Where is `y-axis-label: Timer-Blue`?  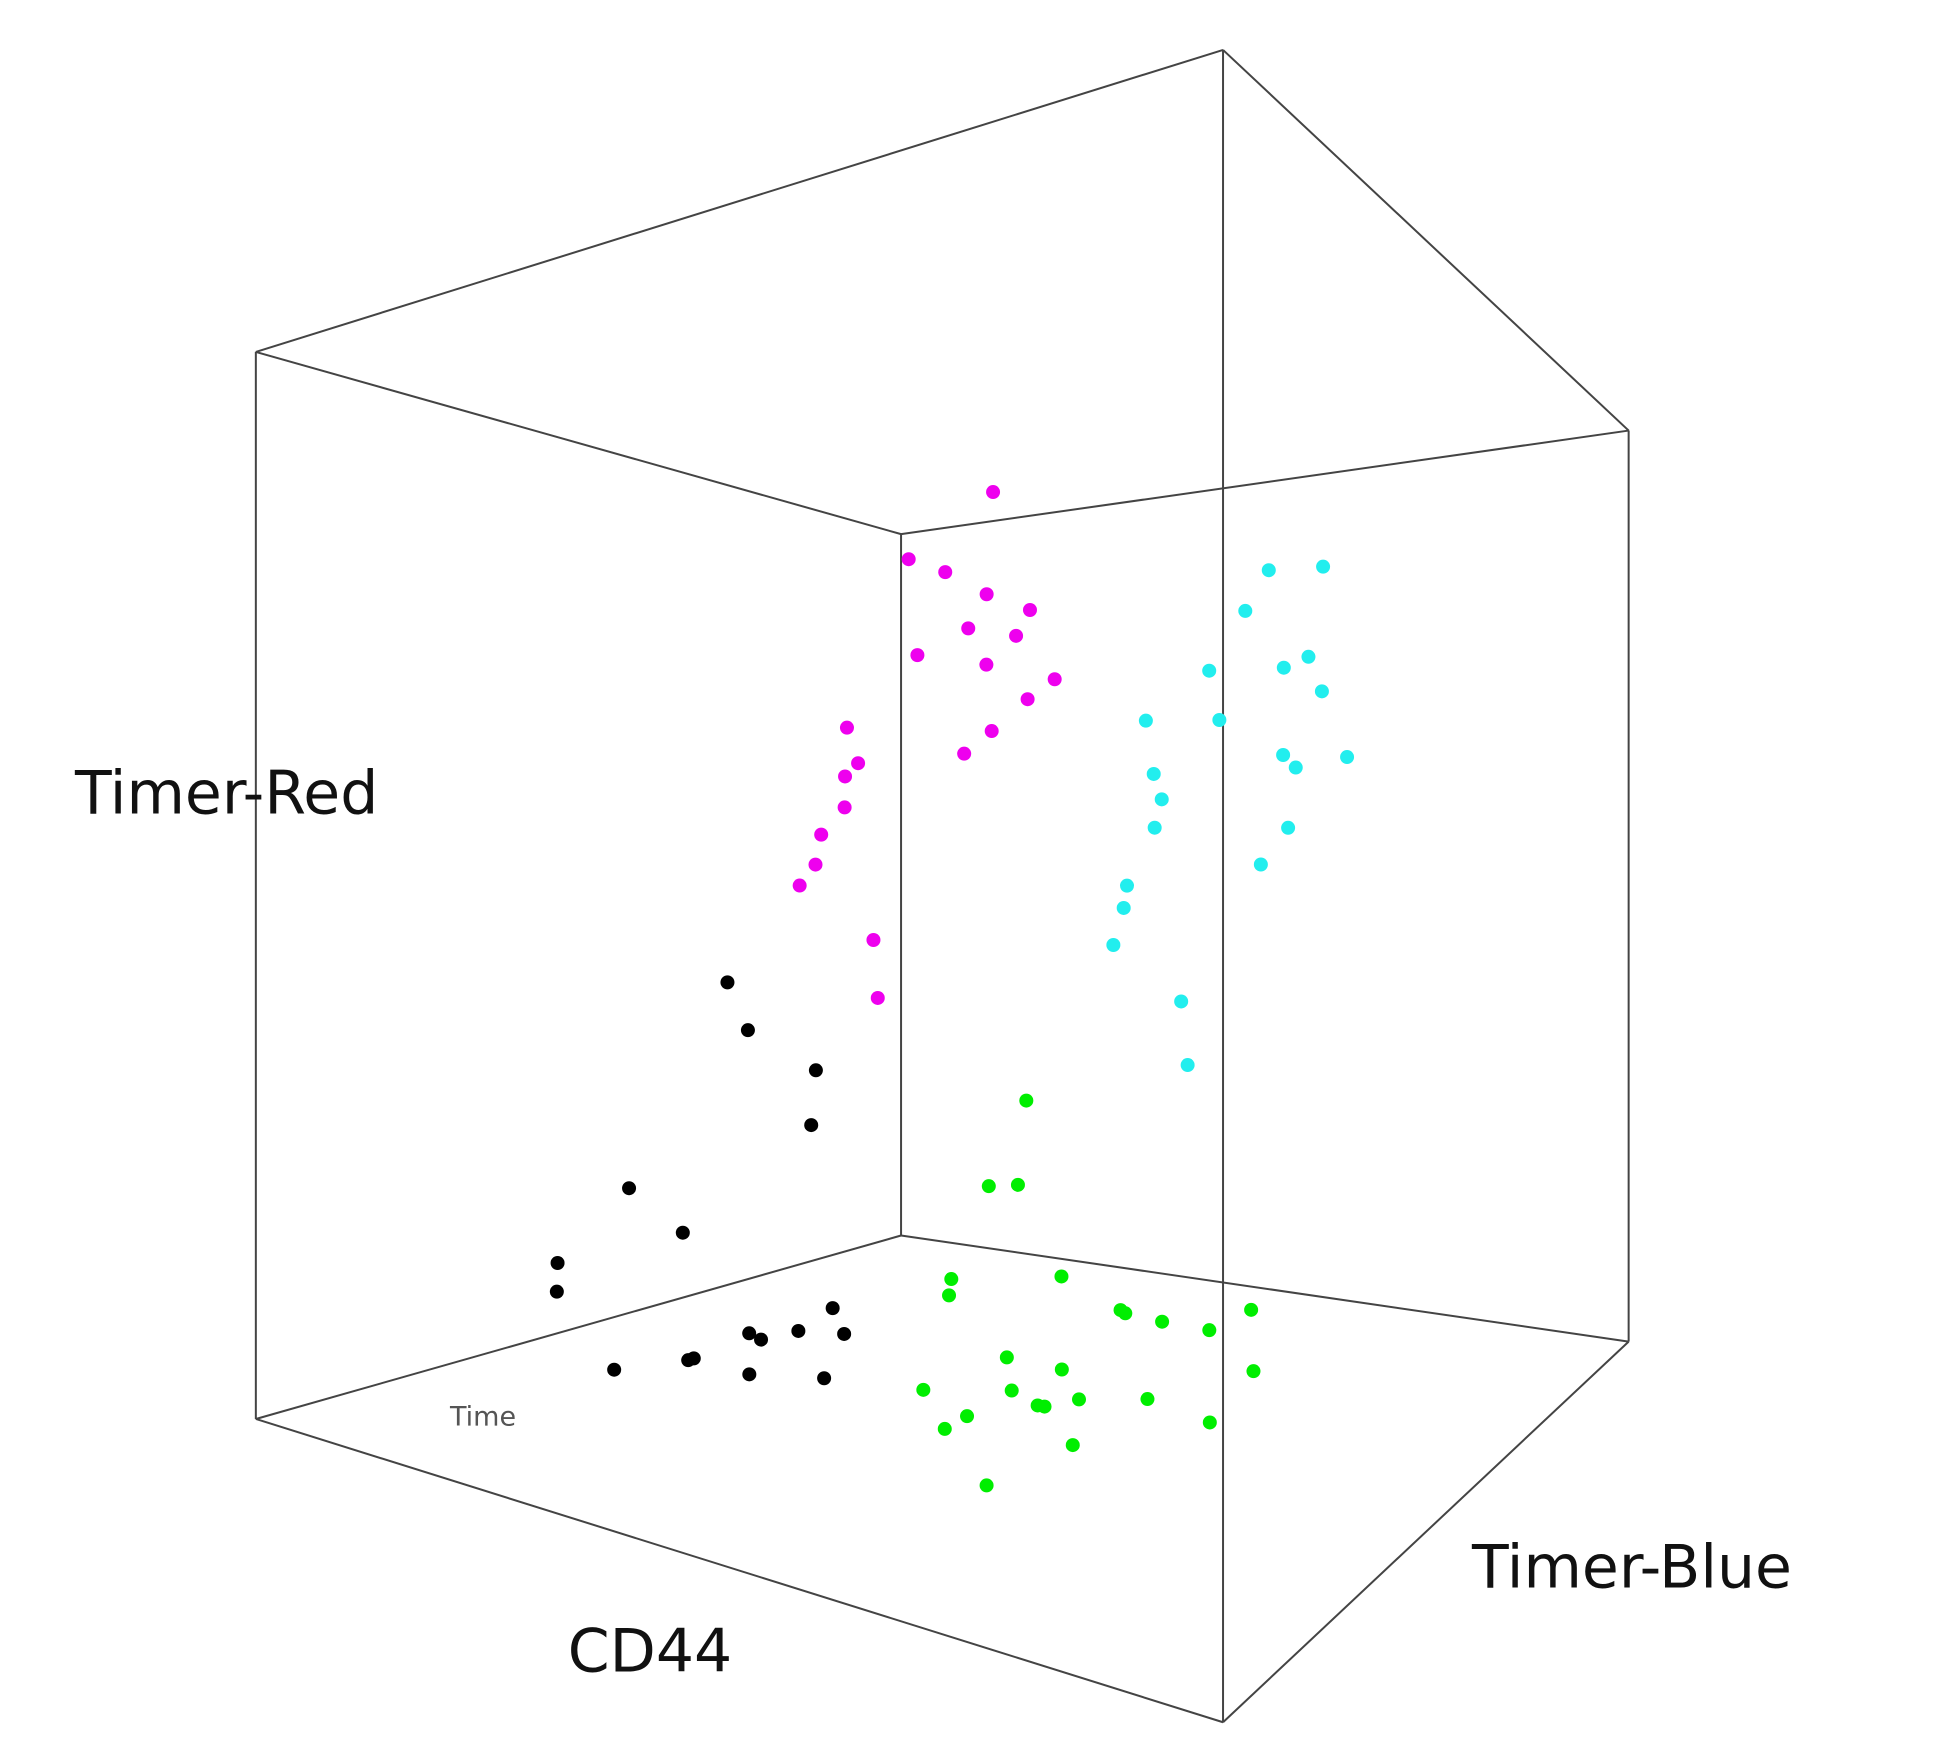 y-axis-label: Timer-Blue is located at coordinates (1631, 1568).